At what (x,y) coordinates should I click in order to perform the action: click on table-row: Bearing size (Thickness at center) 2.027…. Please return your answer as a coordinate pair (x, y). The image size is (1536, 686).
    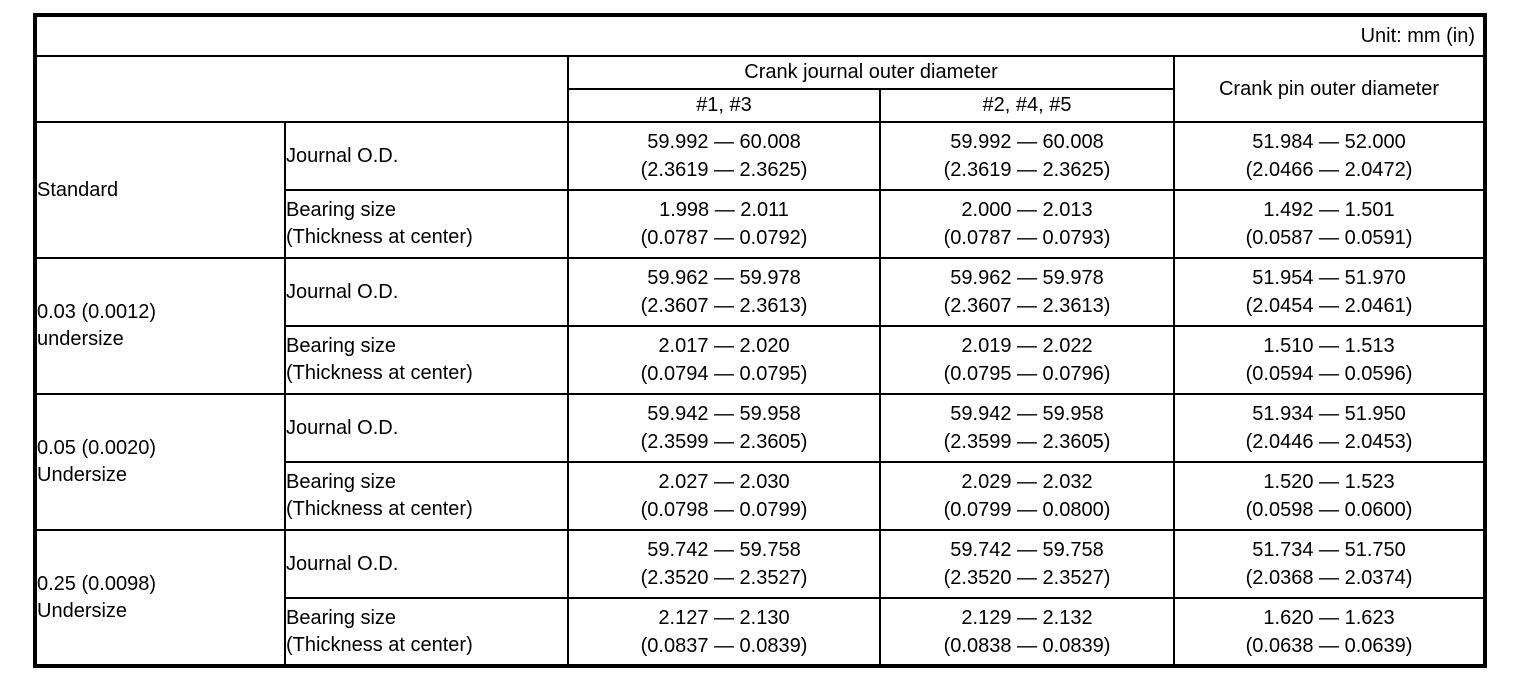
    Looking at the image, I should click on (761, 496).